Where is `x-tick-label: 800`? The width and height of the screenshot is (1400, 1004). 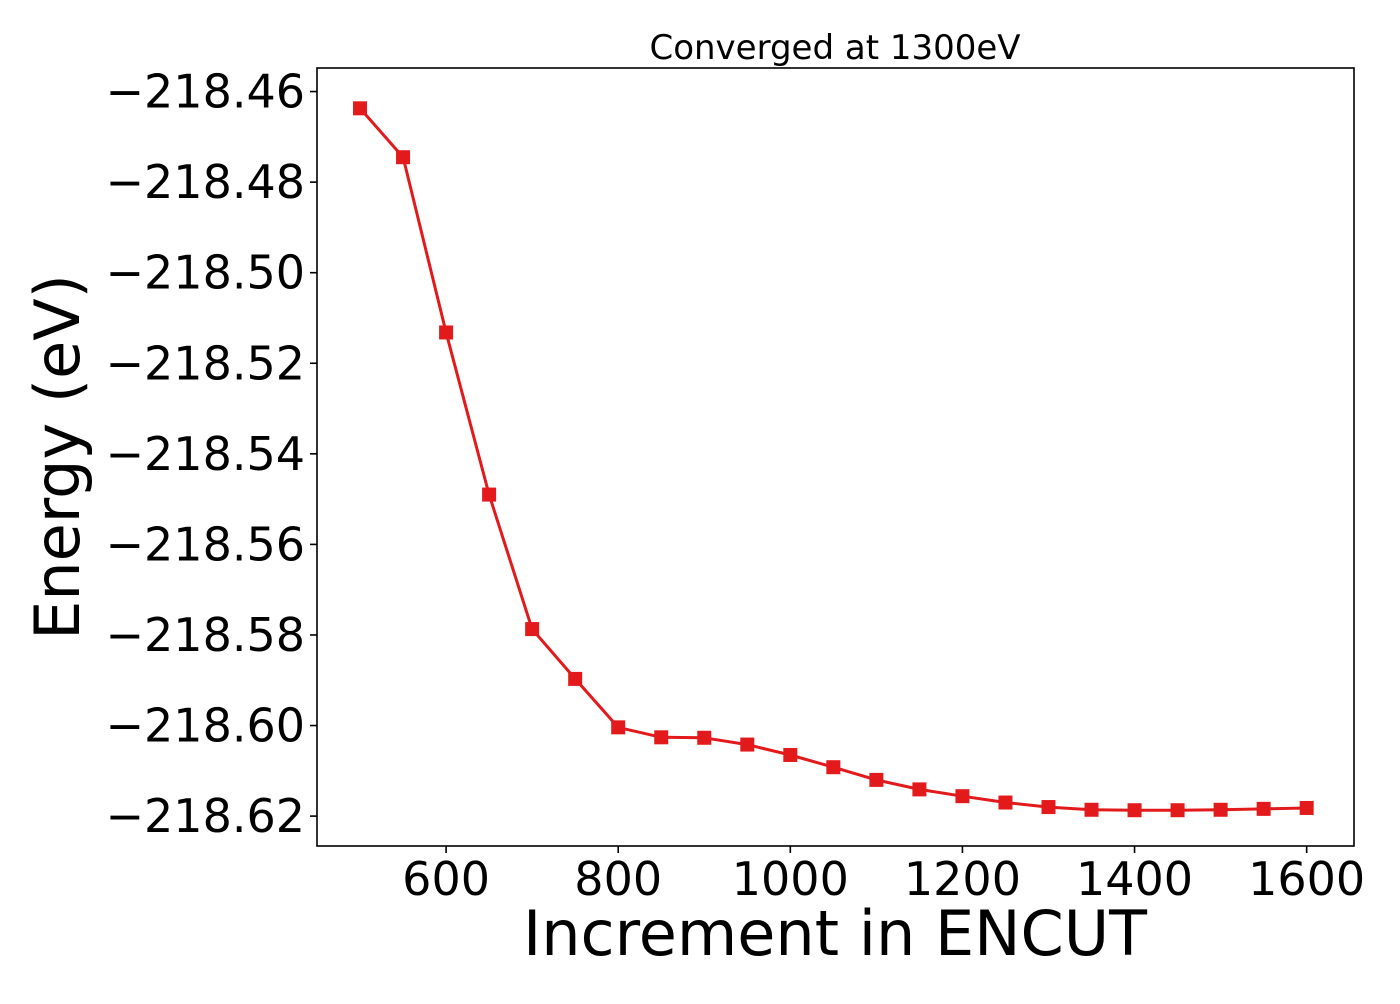
x-tick-label: 800 is located at coordinates (618, 879).